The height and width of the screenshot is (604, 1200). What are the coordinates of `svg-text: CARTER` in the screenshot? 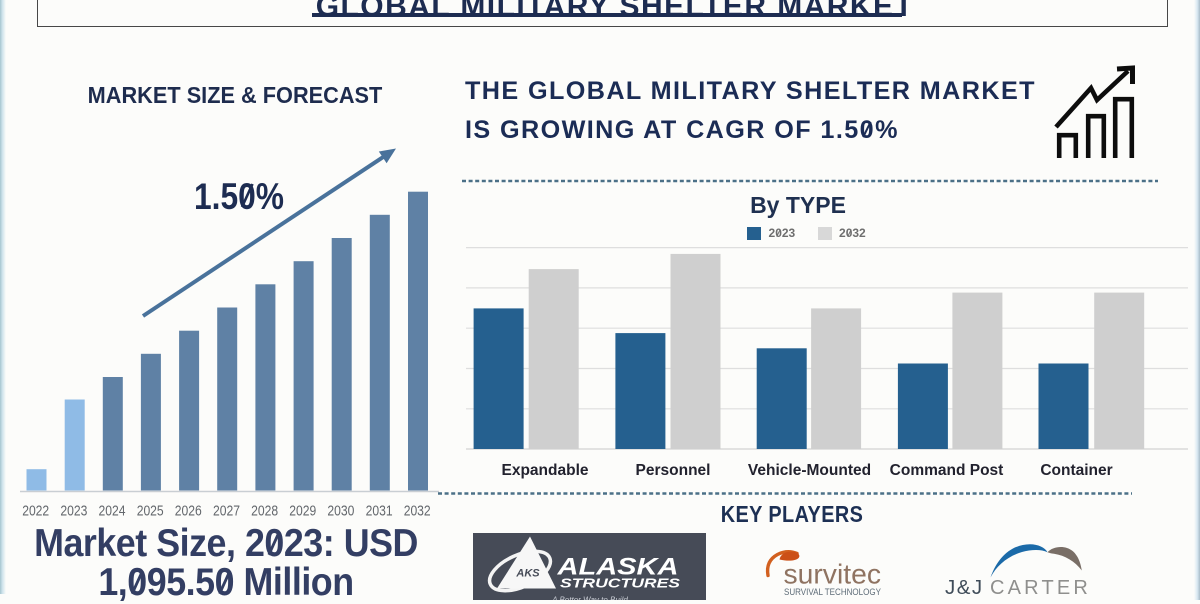 It's located at (1040, 587).